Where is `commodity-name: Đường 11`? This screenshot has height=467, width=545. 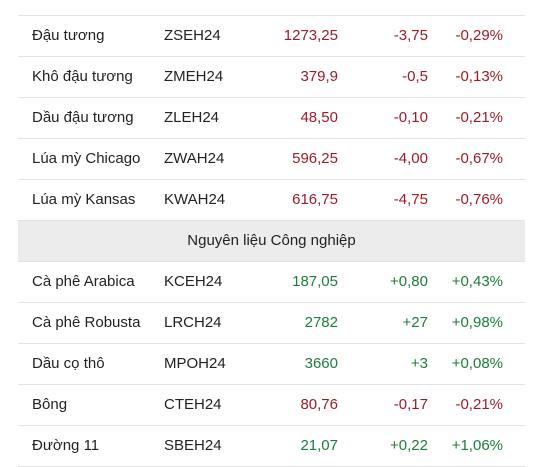
commodity-name: Đường 11 is located at coordinates (66, 445).